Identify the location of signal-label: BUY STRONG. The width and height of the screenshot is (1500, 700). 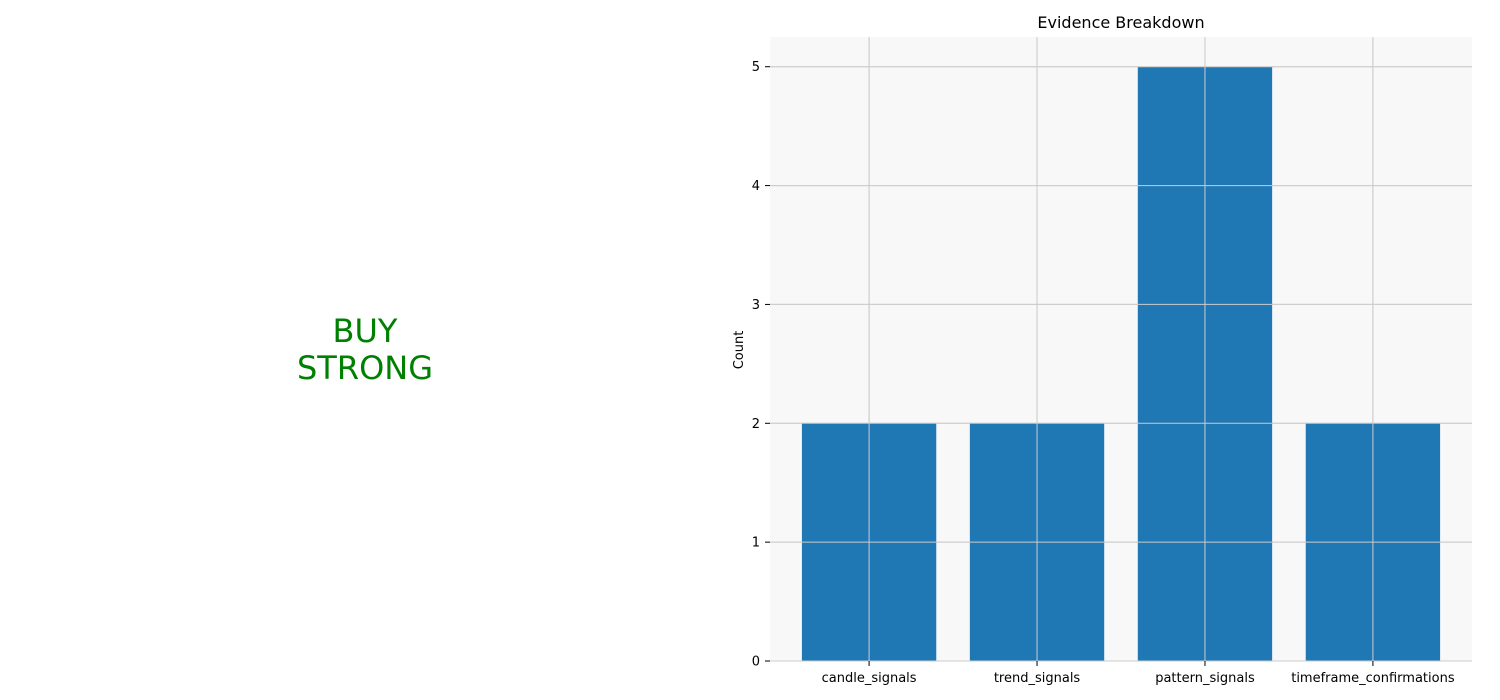
(365, 350).